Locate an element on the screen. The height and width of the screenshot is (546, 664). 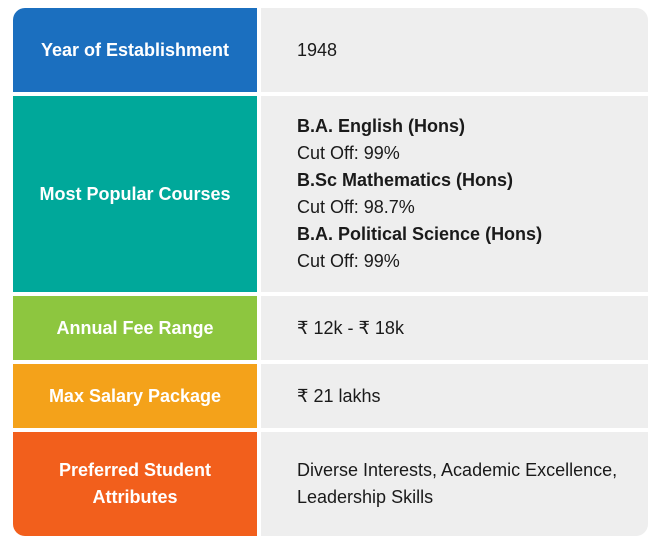
year-value: 1948 is located at coordinates (317, 49).